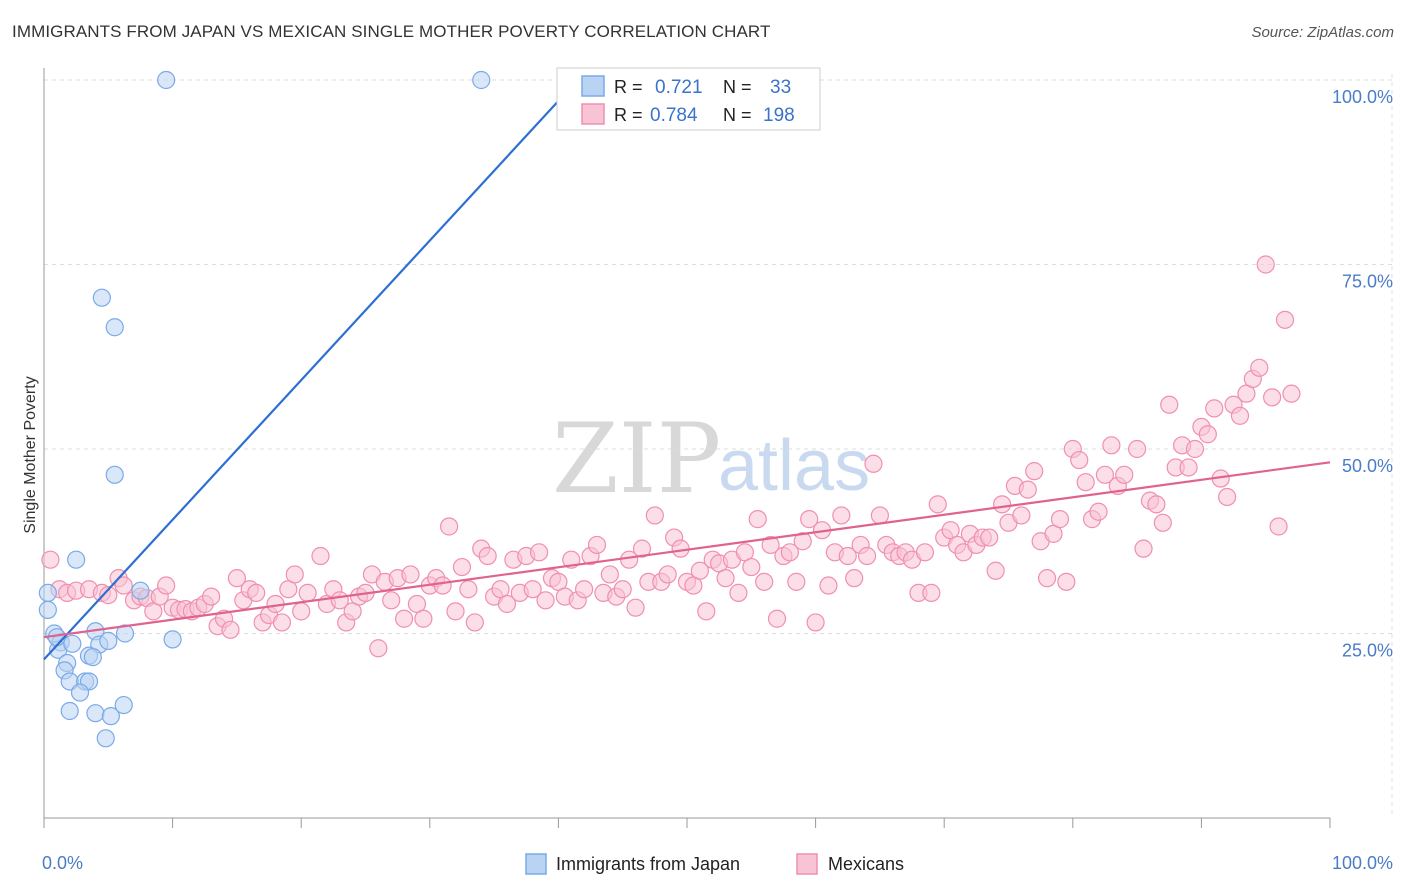 This screenshot has width=1406, height=892. What do you see at coordinates (737, 115) in the screenshot?
I see `stats-n-label-mexicans: N =` at bounding box center [737, 115].